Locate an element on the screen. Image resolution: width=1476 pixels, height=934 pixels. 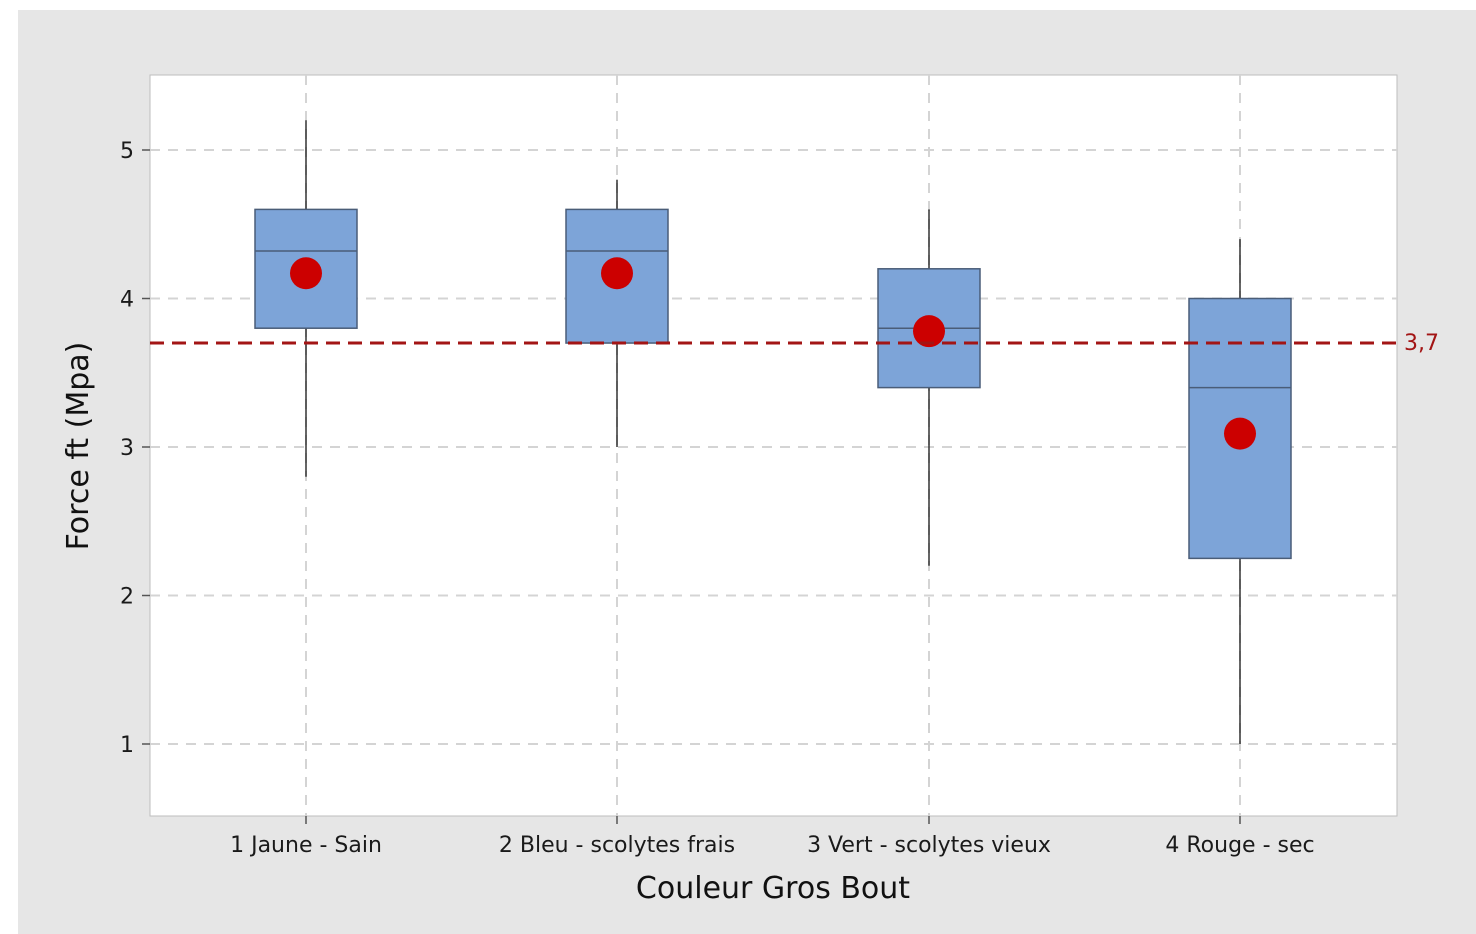
y-tick-label-3: 4 is located at coordinates (127, 300).